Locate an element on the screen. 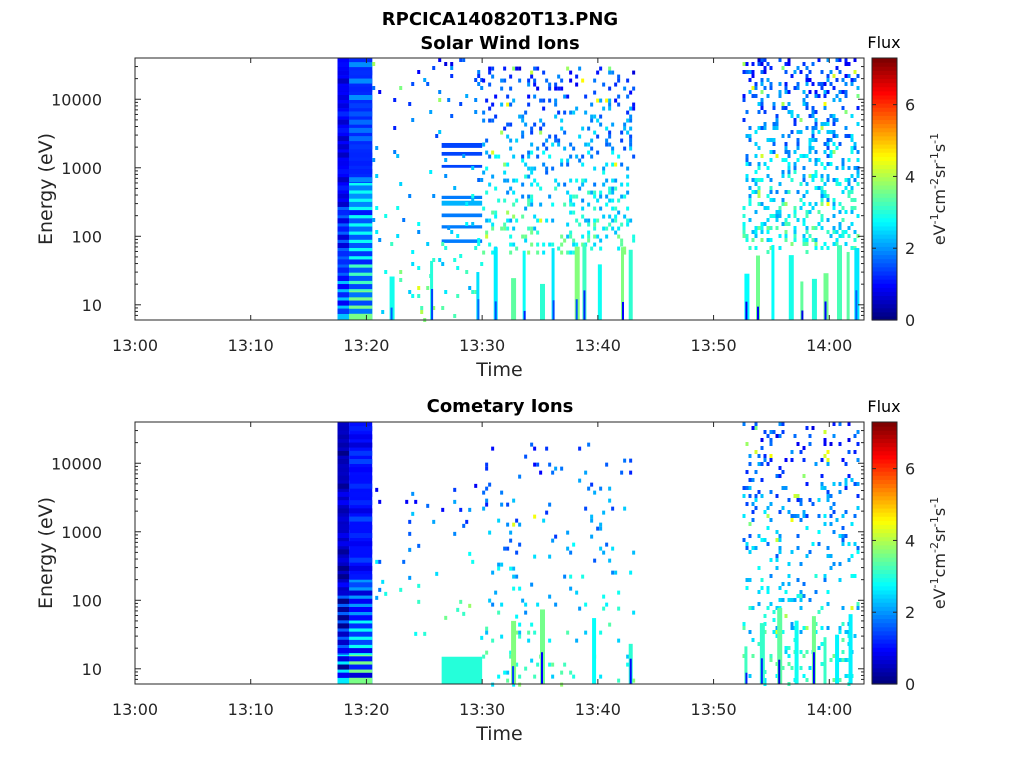 The width and height of the screenshot is (1024, 768). unit-exponent: -1 is located at coordinates (934, 157).